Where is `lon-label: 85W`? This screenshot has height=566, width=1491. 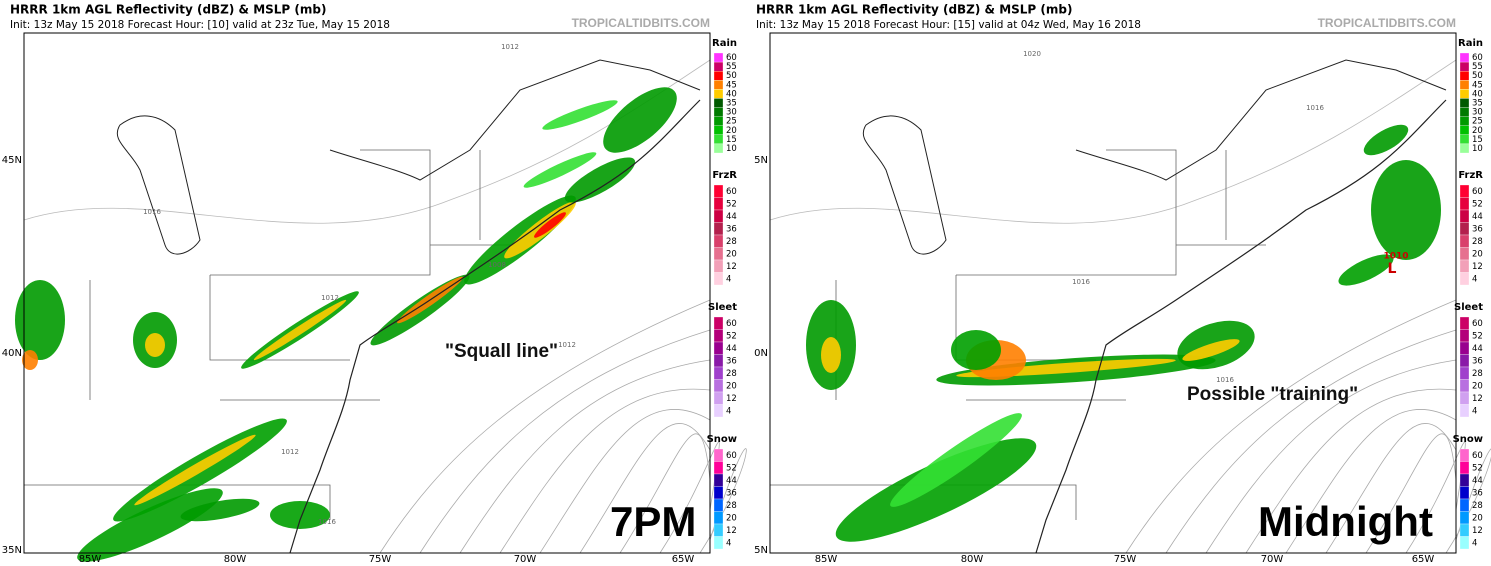 lon-label: 85W is located at coordinates (90, 559).